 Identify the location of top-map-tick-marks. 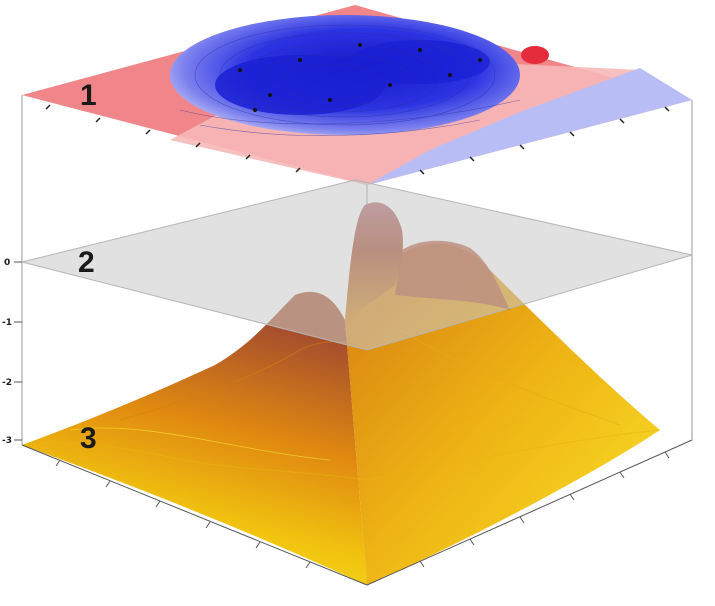
(357, 139).